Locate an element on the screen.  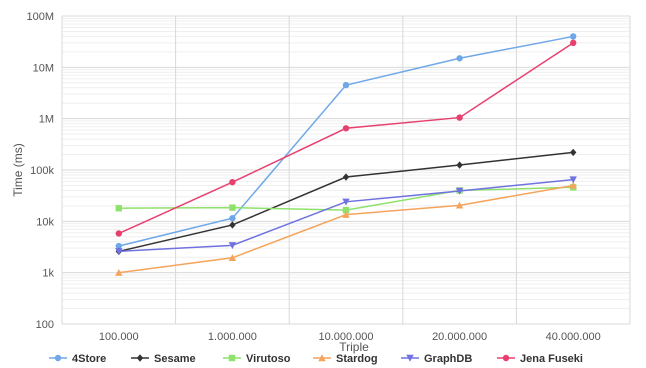
y-tick-label: 100 is located at coordinates (45, 325).